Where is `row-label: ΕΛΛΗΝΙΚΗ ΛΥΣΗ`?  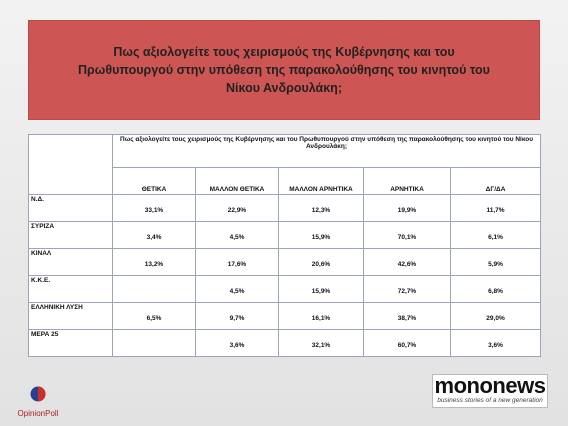 row-label: ΕΛΛΗΝΙΚΗ ΛΥΣΗ is located at coordinates (70, 316).